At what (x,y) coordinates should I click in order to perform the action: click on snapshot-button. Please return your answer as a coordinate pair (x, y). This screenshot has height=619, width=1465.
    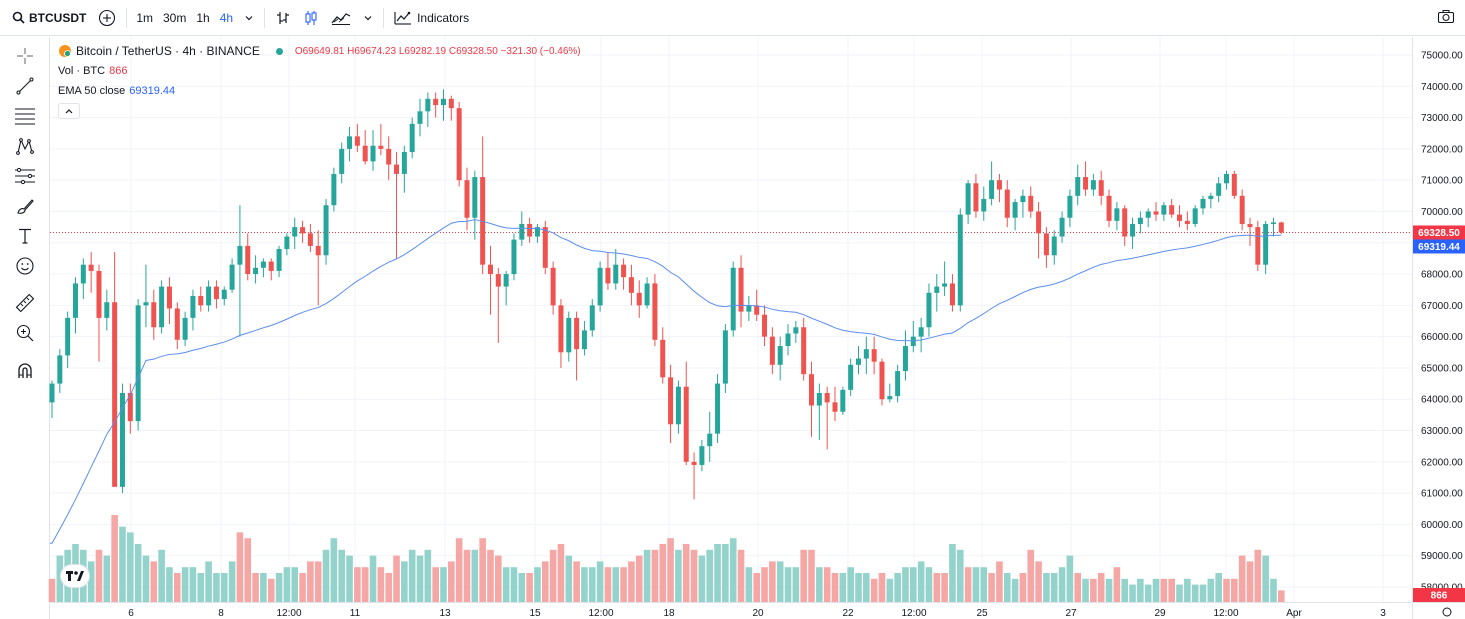
    Looking at the image, I should click on (1446, 18).